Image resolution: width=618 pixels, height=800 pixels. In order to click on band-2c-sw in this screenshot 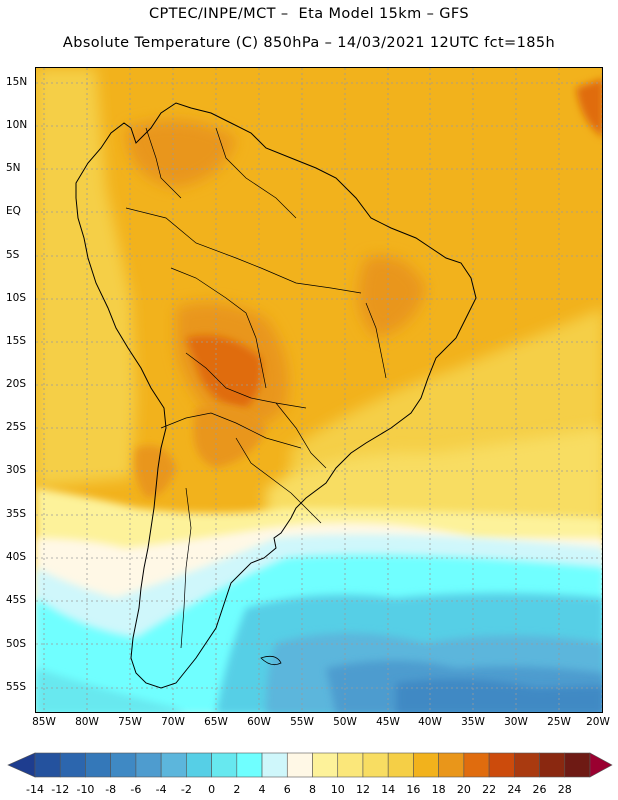, I will do `click(109, 690)`.